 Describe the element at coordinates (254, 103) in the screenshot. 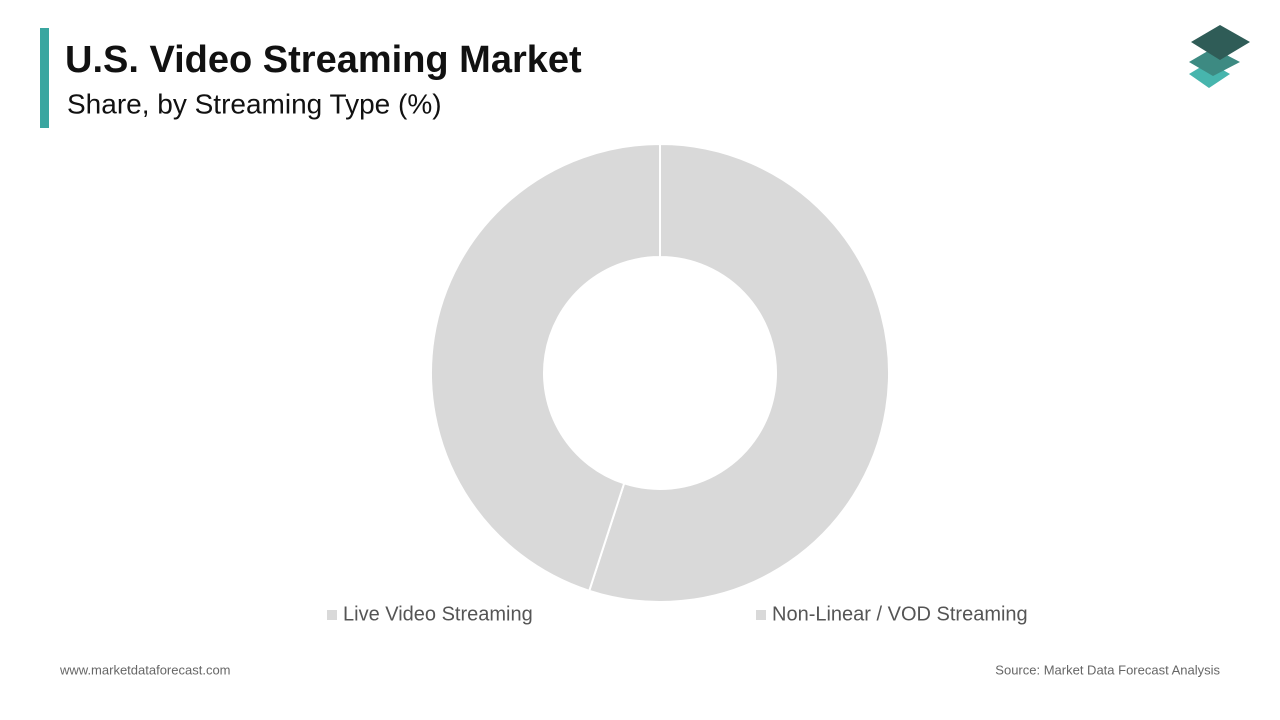

I see `chart-subtitle: Share, by Streaming Type (%)` at that location.